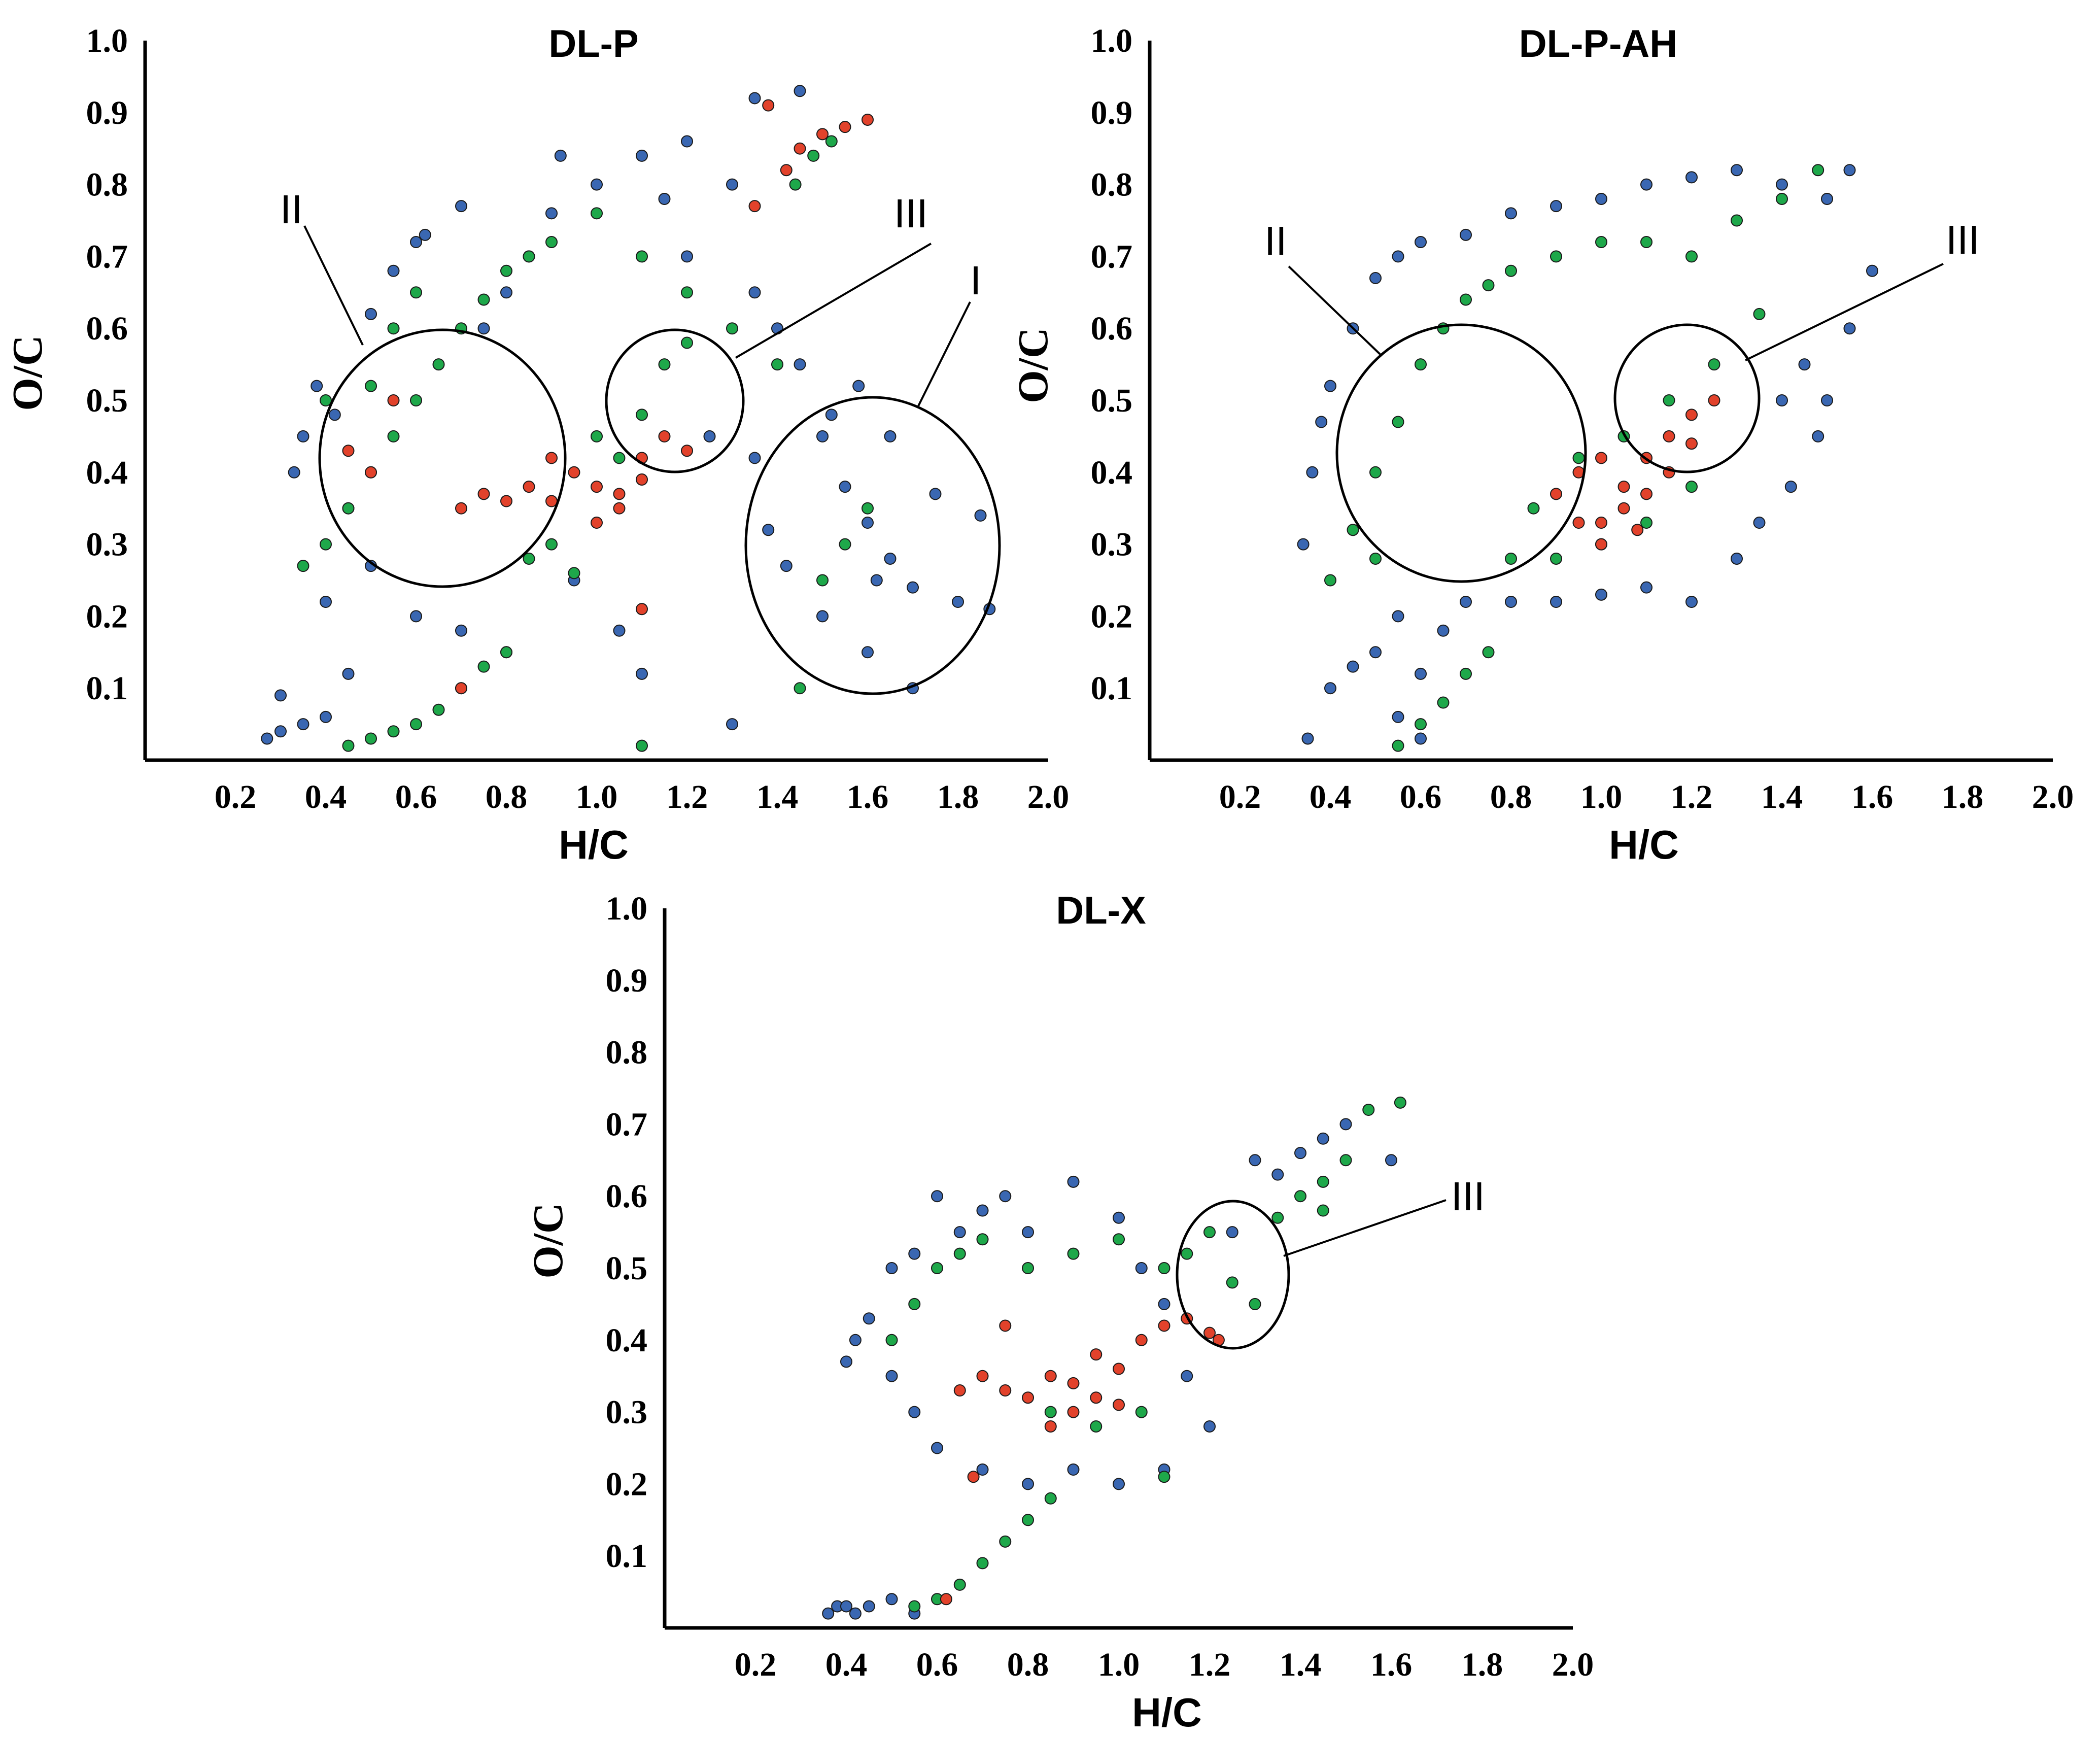  I want to click on x-tick-label: 0.6, so click(416, 796).